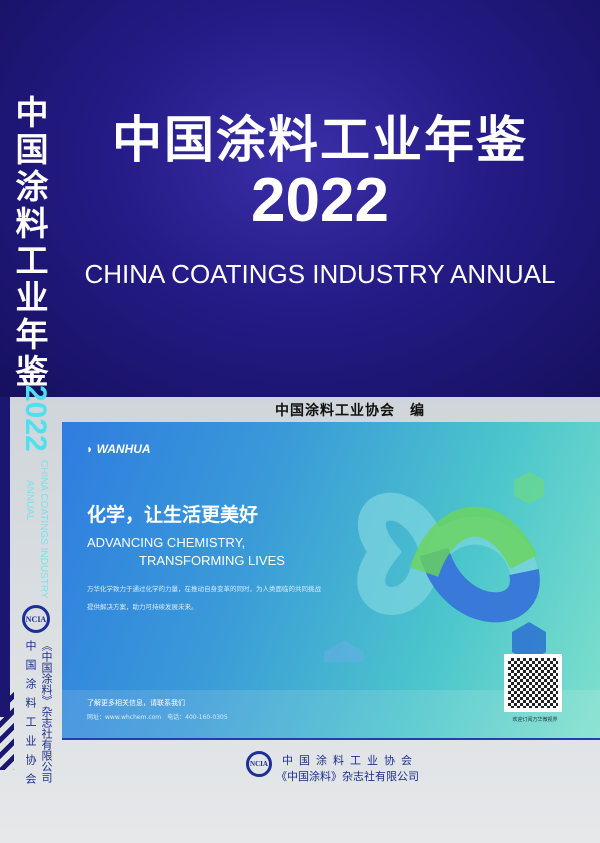 The height and width of the screenshot is (843, 600). What do you see at coordinates (350, 760) in the screenshot?
I see `publisher-line-1: 中国涂料工业协会` at bounding box center [350, 760].